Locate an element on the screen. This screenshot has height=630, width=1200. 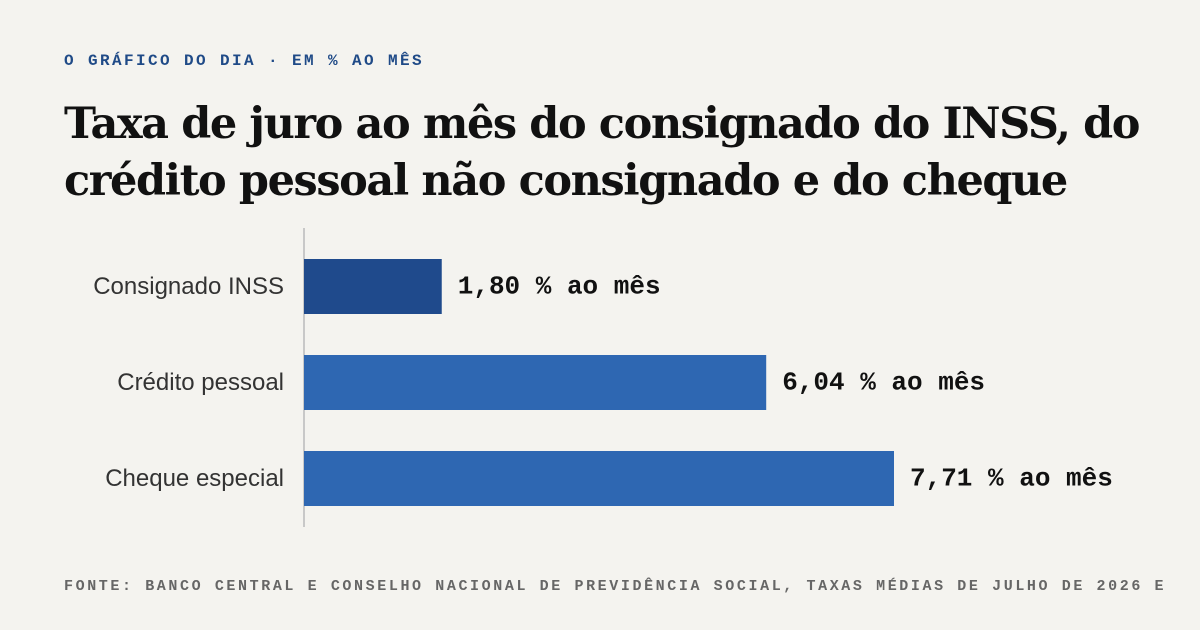
value-label: 6,04 % ao mês is located at coordinates (883, 383).